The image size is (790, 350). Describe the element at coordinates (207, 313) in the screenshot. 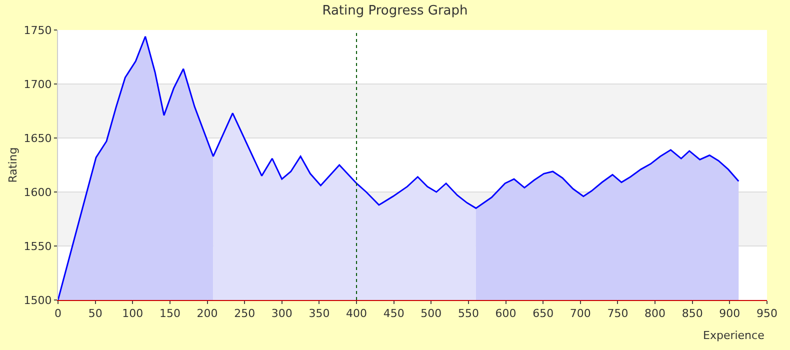

I see `x-tick-label: 200` at that location.